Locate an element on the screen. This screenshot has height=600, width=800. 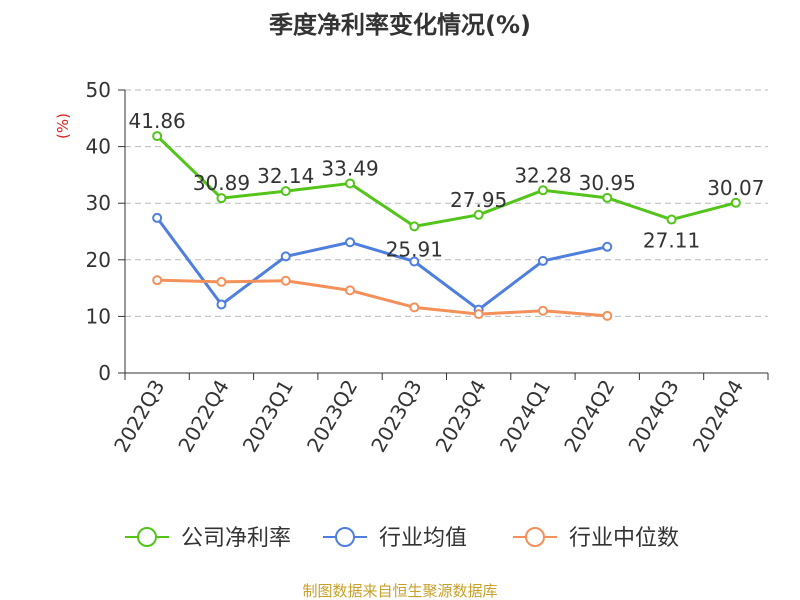
y-tick-label: 40 is located at coordinates (98, 147).